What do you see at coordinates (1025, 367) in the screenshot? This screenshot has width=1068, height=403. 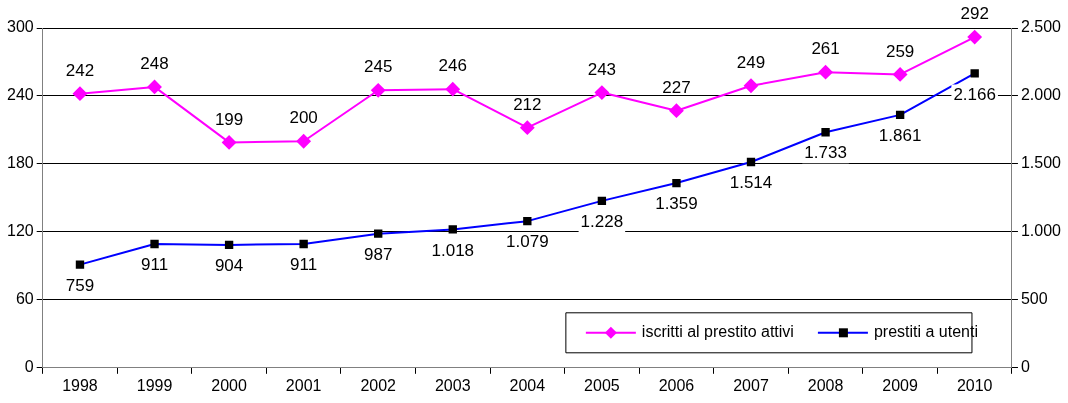 I see `y2-tick-label: 0` at bounding box center [1025, 367].